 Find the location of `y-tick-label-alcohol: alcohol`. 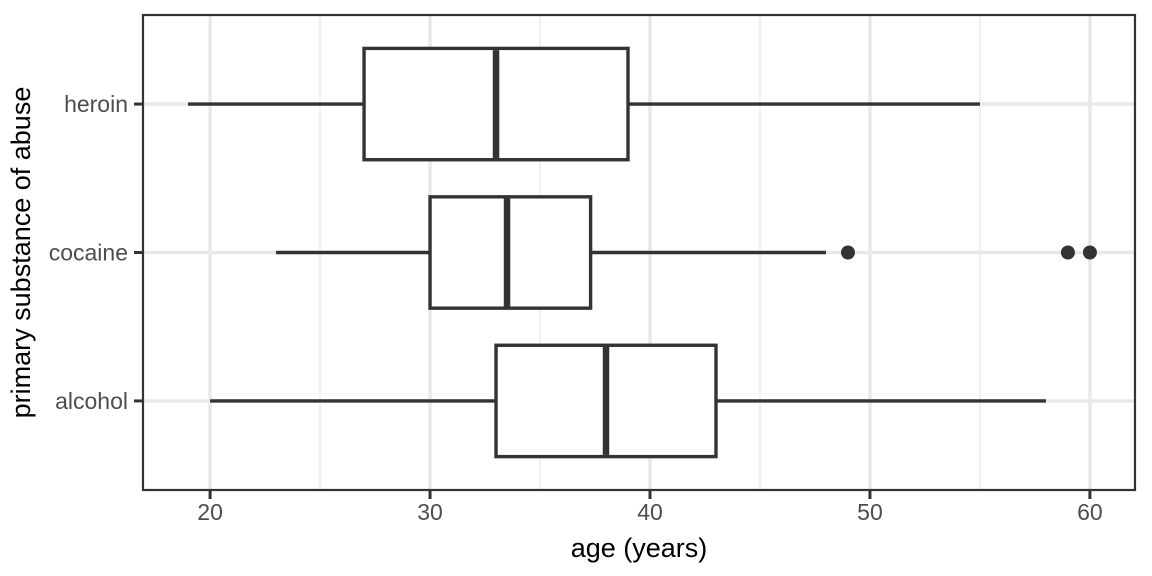

y-tick-label-alcohol: alcohol is located at coordinates (91, 401).